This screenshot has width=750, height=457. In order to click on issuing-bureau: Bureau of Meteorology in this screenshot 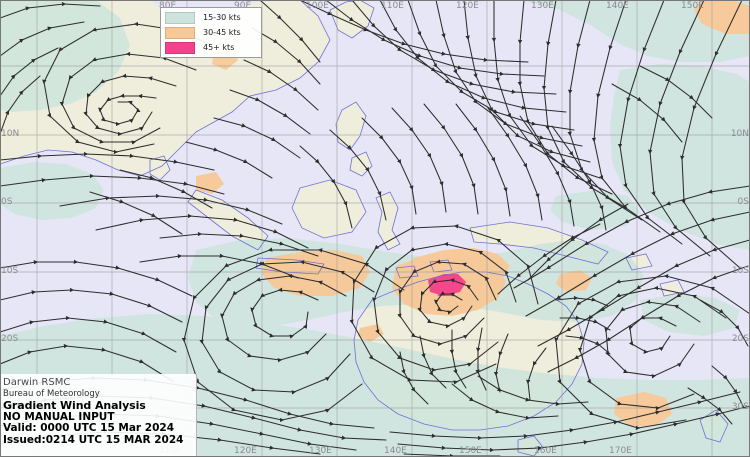, I will do `click(51, 393)`.